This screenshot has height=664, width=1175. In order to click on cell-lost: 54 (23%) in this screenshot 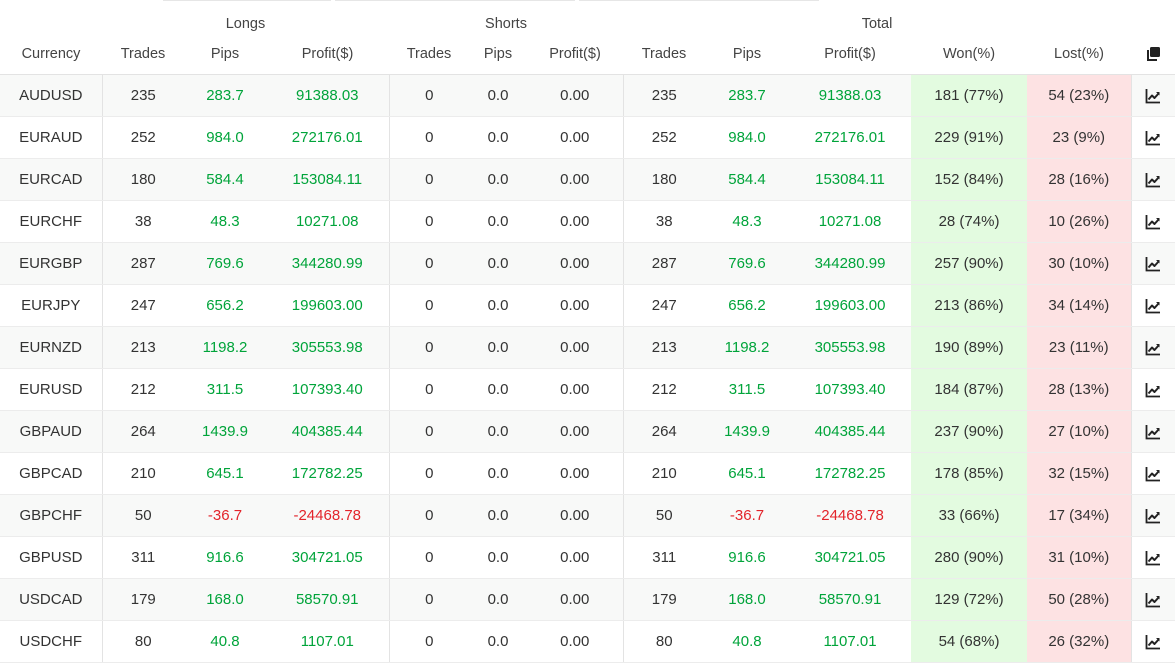, I will do `click(1079, 95)`.